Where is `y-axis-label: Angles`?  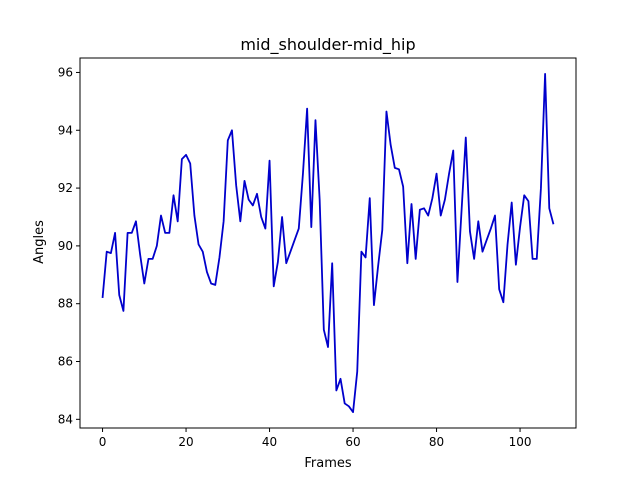 y-axis-label: Angles is located at coordinates (39, 242).